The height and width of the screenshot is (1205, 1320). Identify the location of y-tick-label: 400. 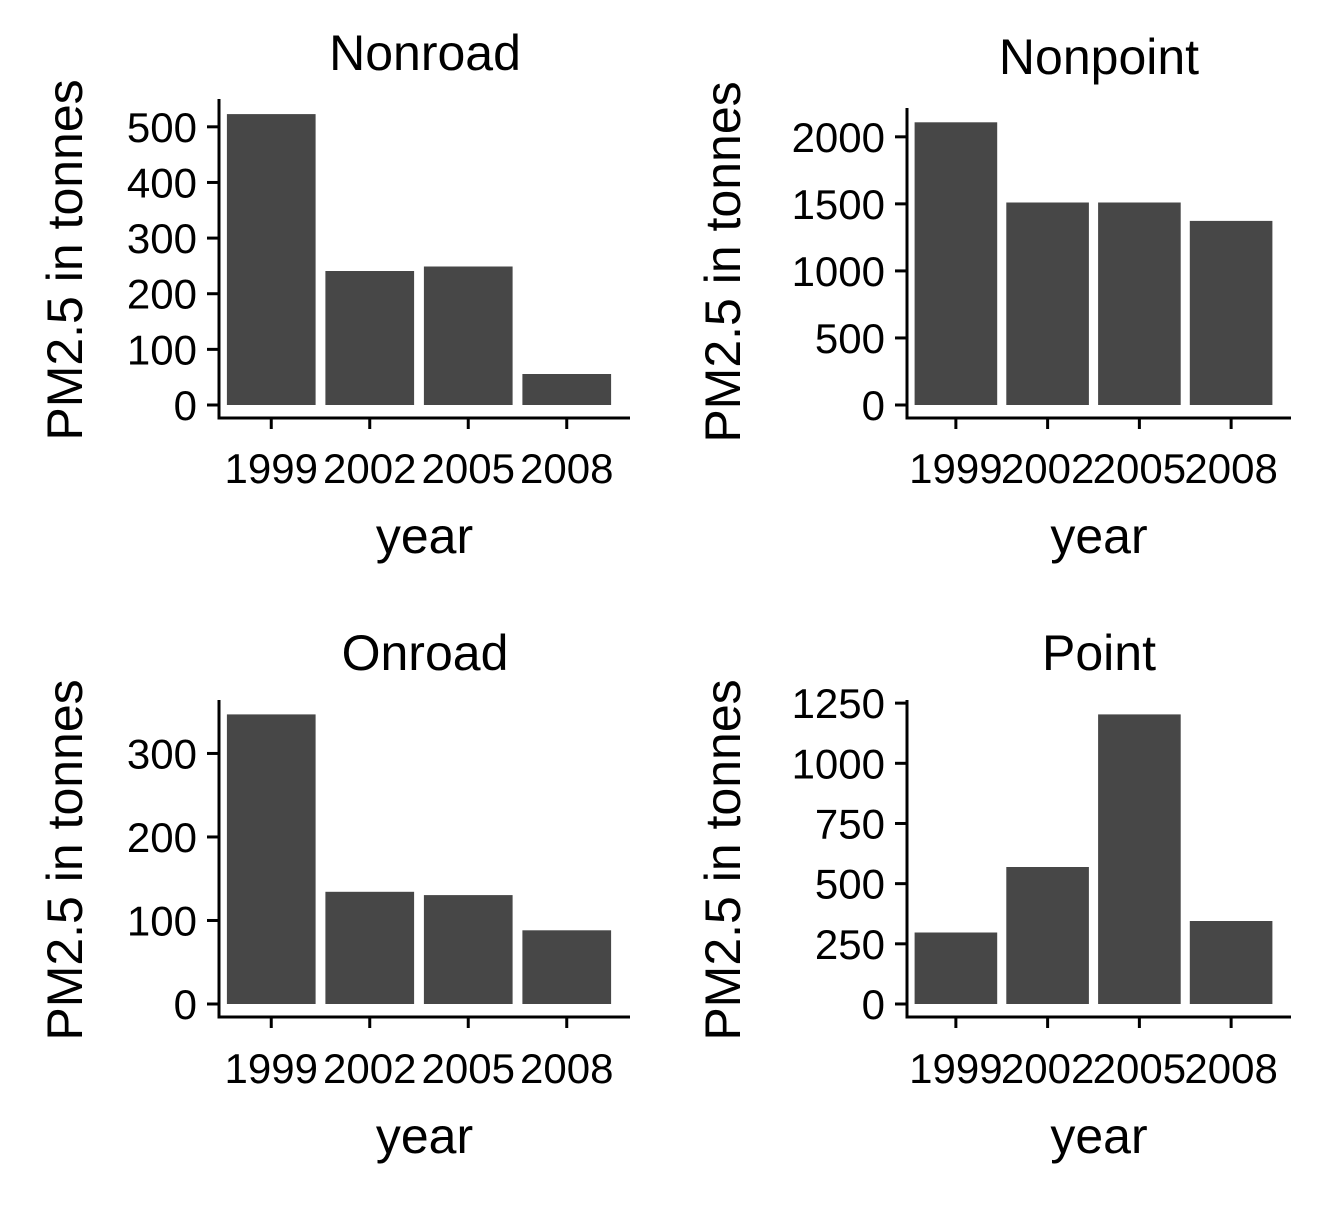
(162, 182).